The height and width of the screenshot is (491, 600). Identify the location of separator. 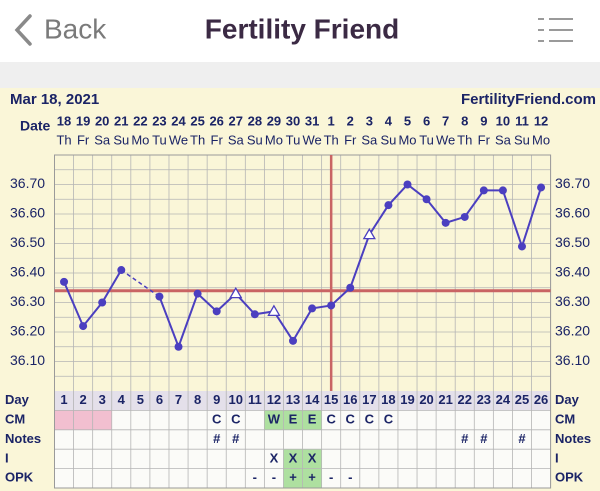
(300, 75).